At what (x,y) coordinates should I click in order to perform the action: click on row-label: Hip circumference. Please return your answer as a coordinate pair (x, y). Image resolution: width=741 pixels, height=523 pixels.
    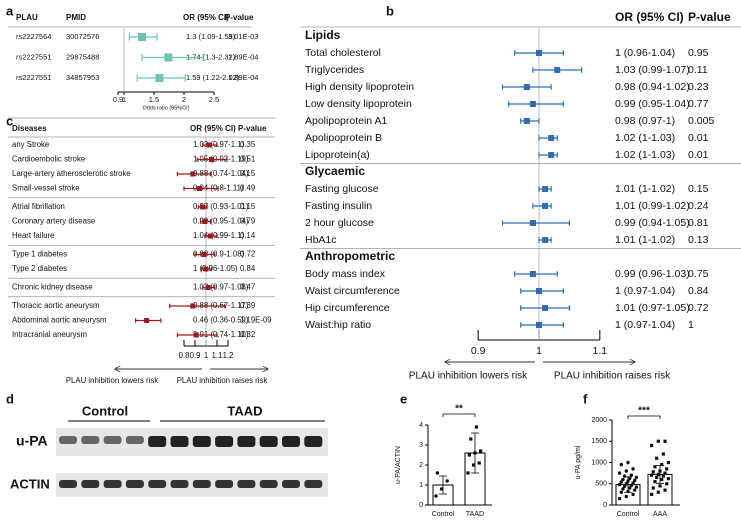
    Looking at the image, I should click on (347, 308).